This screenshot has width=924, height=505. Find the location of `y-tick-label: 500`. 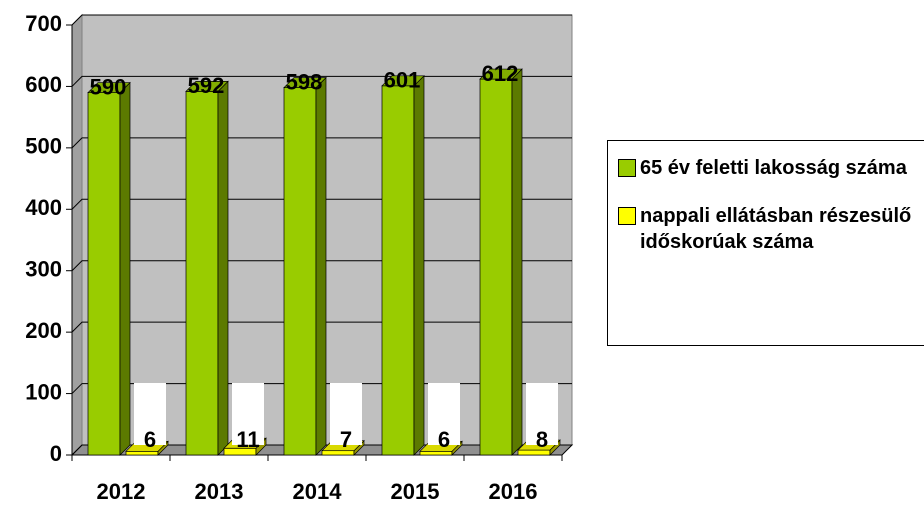

y-tick-label: 500 is located at coordinates (43, 146).